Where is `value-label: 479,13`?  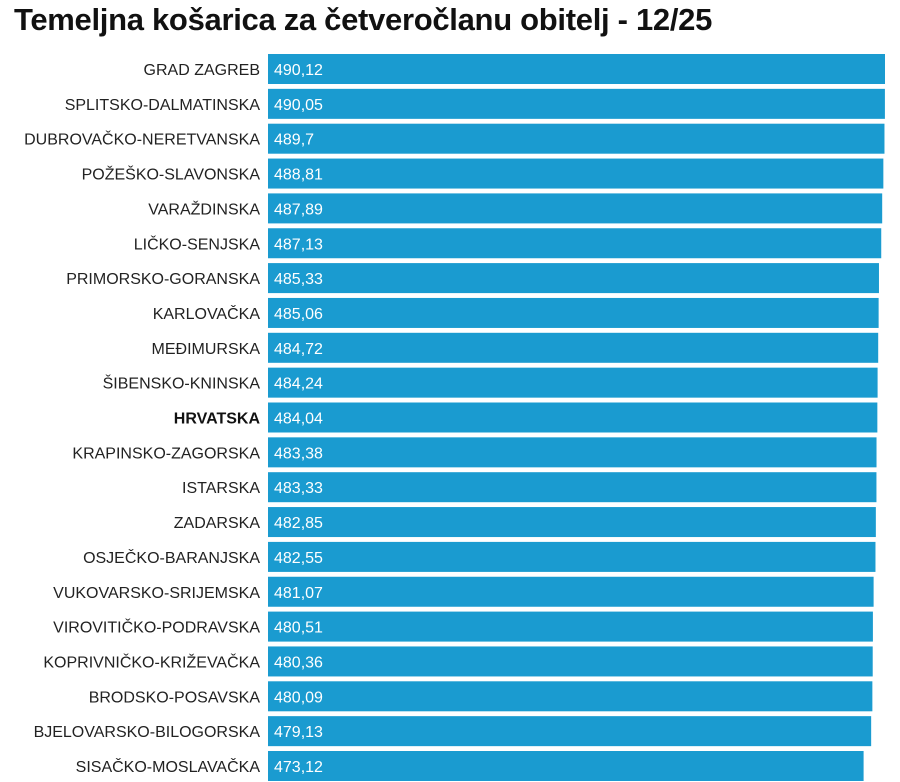 value-label: 479,13 is located at coordinates (298, 732).